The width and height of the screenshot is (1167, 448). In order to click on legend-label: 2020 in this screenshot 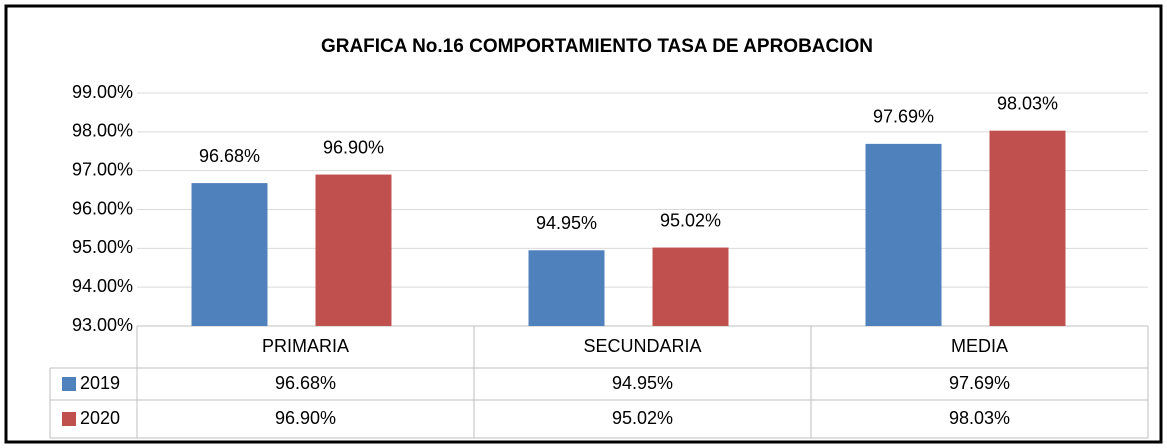, I will do `click(100, 418)`.